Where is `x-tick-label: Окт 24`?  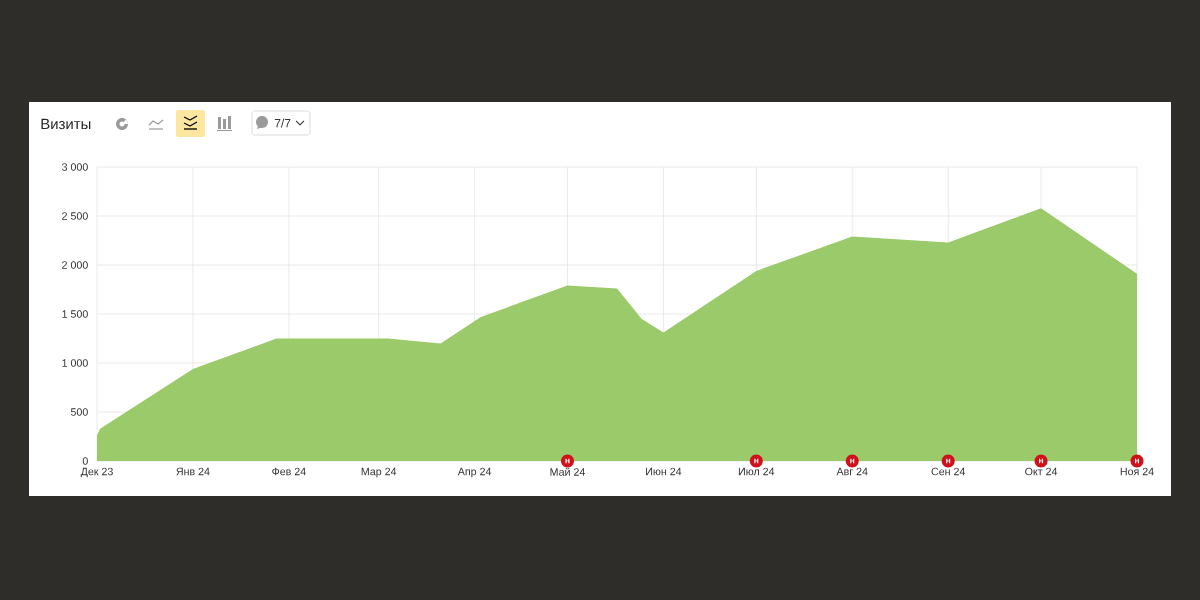
x-tick-label: Окт 24 is located at coordinates (1041, 471).